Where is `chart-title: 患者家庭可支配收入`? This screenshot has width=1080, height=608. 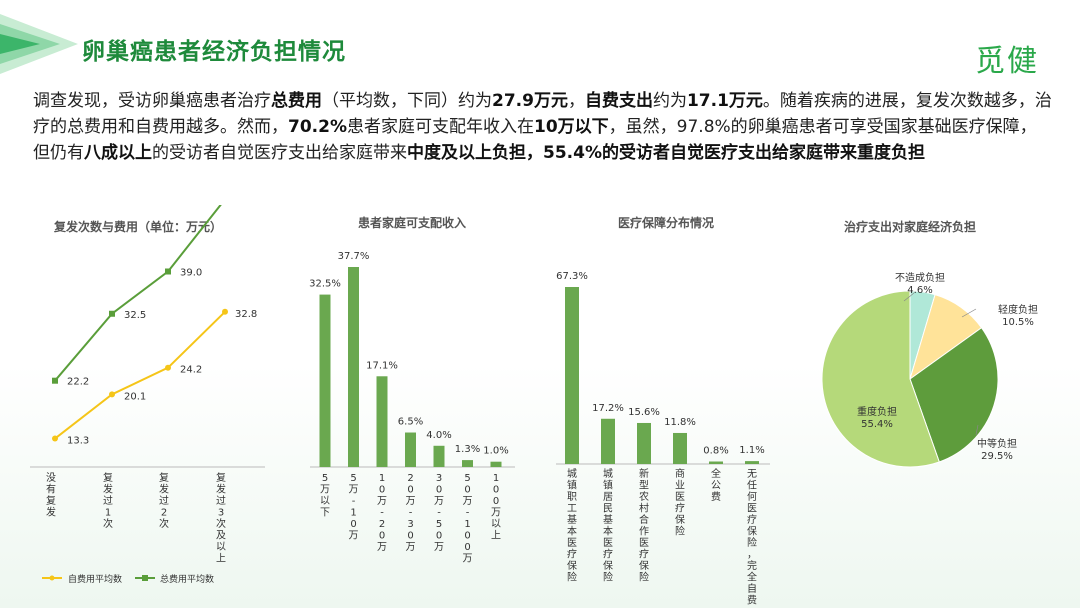
chart-title: 患者家庭可支配收入 is located at coordinates (412, 222).